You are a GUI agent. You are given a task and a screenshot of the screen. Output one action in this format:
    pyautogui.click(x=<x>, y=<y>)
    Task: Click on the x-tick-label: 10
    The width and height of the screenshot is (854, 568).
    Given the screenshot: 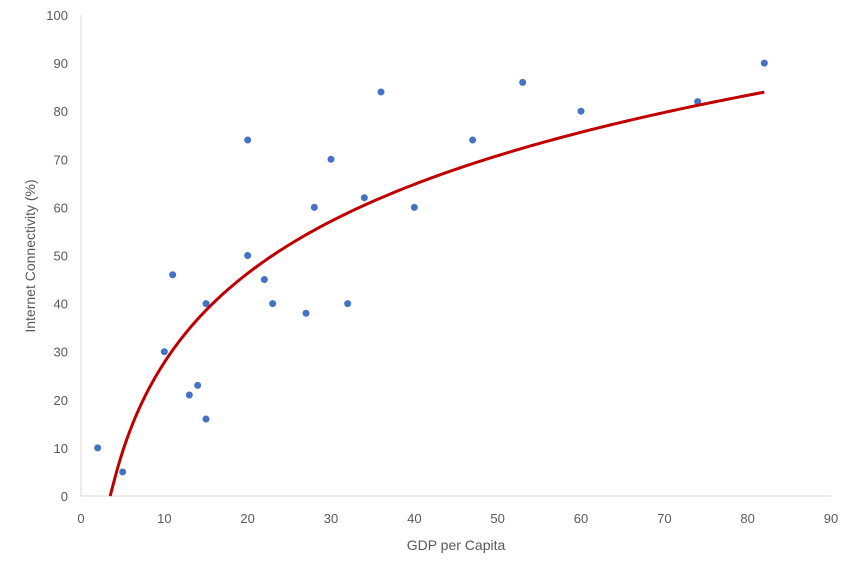 What is the action you would take?
    pyautogui.click(x=164, y=518)
    